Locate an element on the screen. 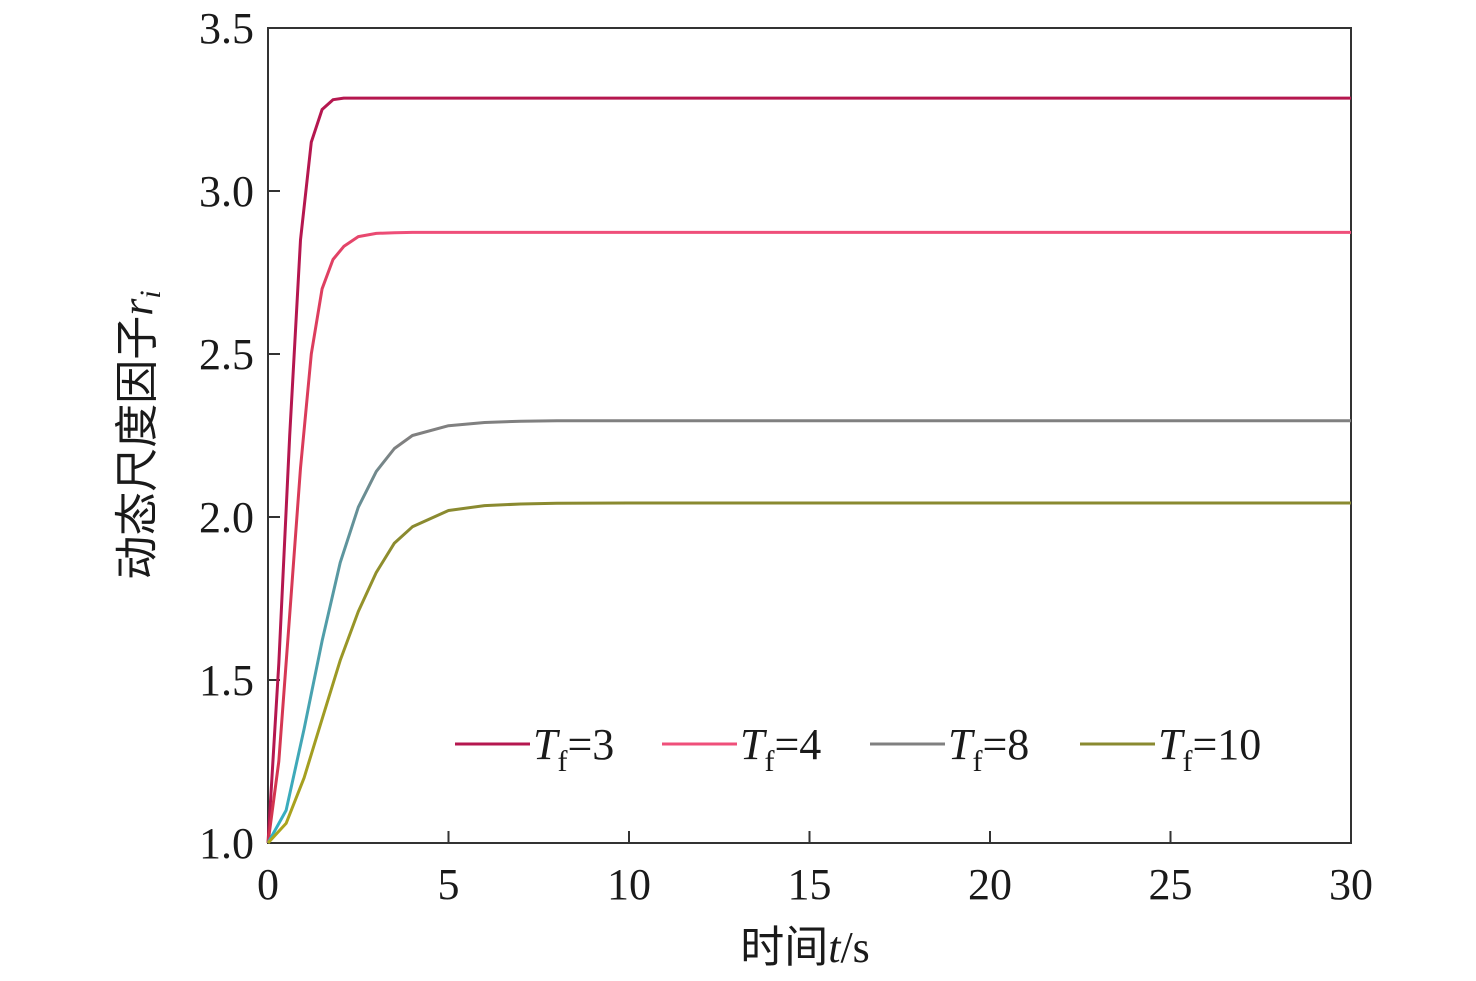 The width and height of the screenshot is (1476, 981). legend-label: Tf=10 is located at coordinates (1209, 749).